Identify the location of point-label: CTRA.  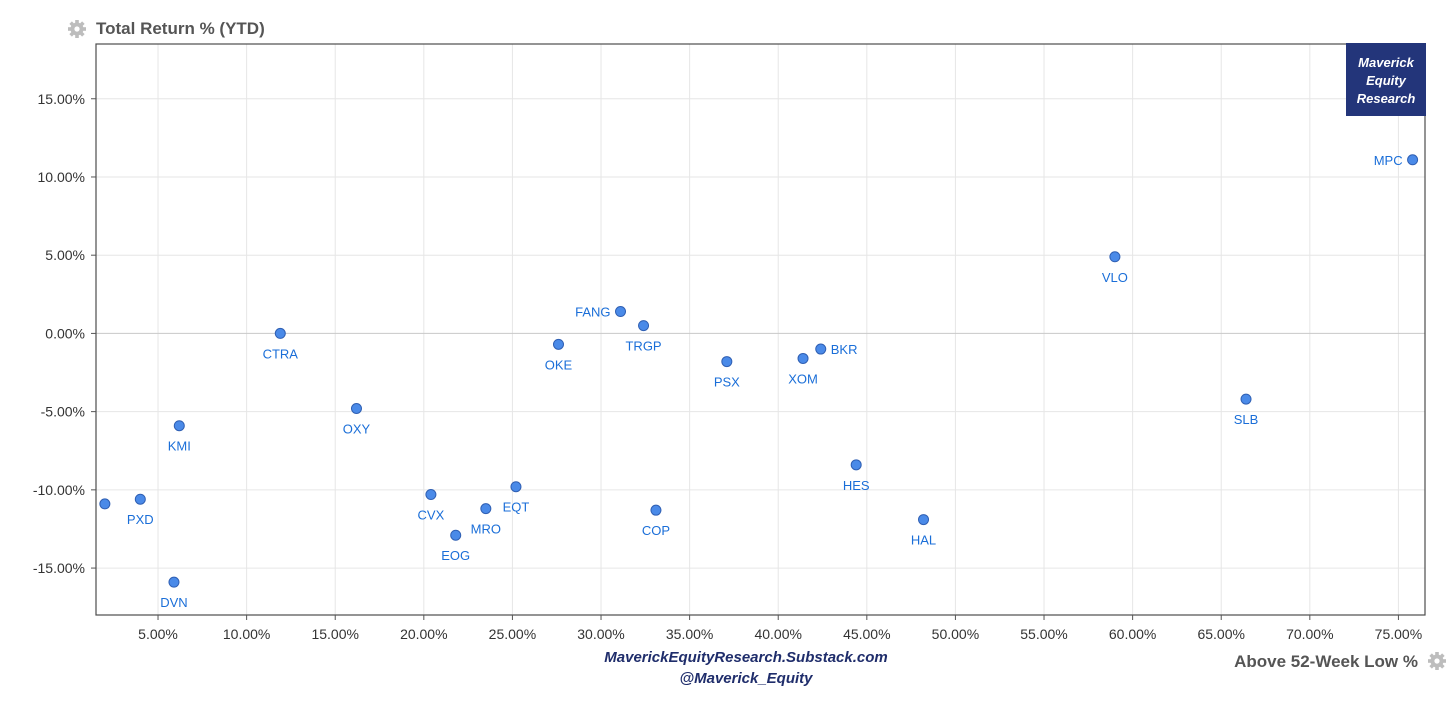
(281, 353).